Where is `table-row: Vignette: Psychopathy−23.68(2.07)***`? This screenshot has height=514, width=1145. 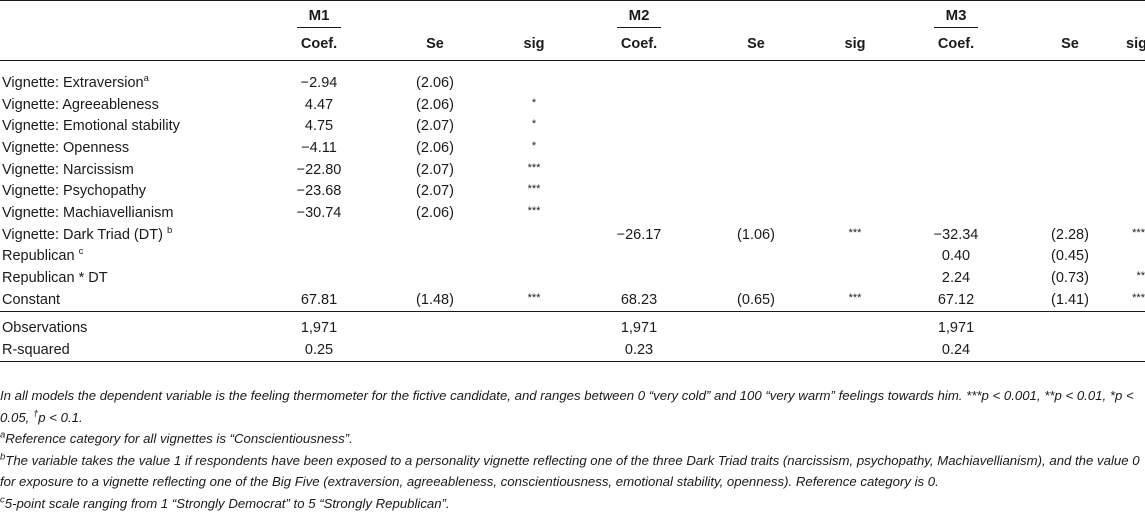
table-row: Vignette: Psychopathy−23.68(2.07)*** is located at coordinates (572, 191).